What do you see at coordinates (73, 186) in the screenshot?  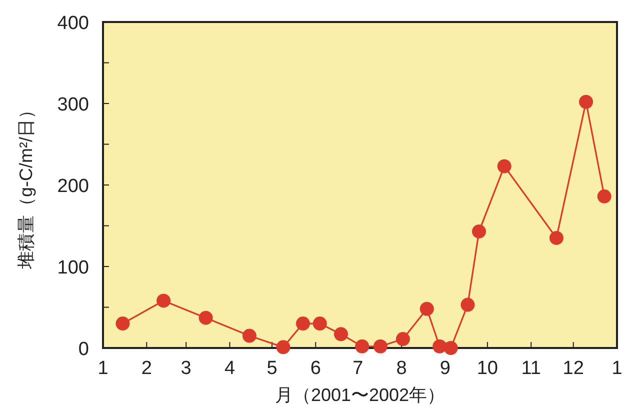 I see `y-tick-label: 200` at bounding box center [73, 186].